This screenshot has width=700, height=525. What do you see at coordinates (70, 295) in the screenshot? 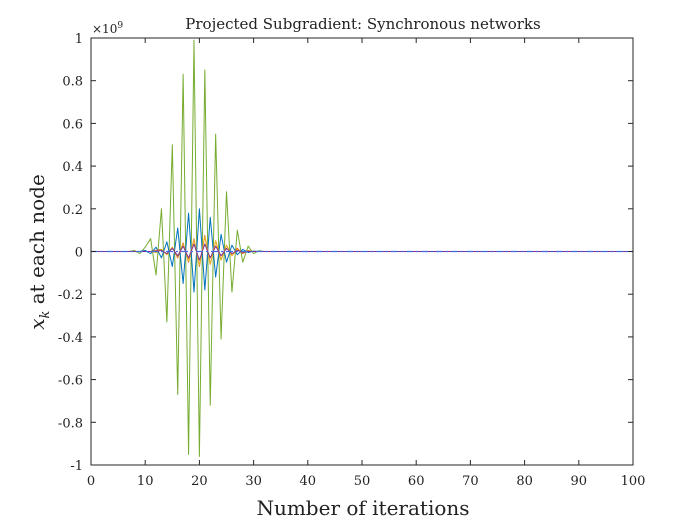
I see `y-tick-label: -0.2` at bounding box center [70, 295].